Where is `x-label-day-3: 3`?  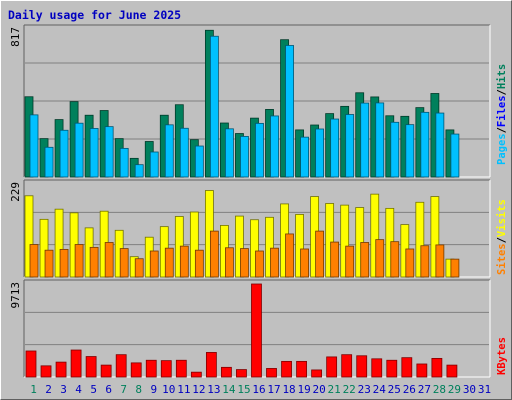
x-label-day-3: 3 is located at coordinates (63, 389).